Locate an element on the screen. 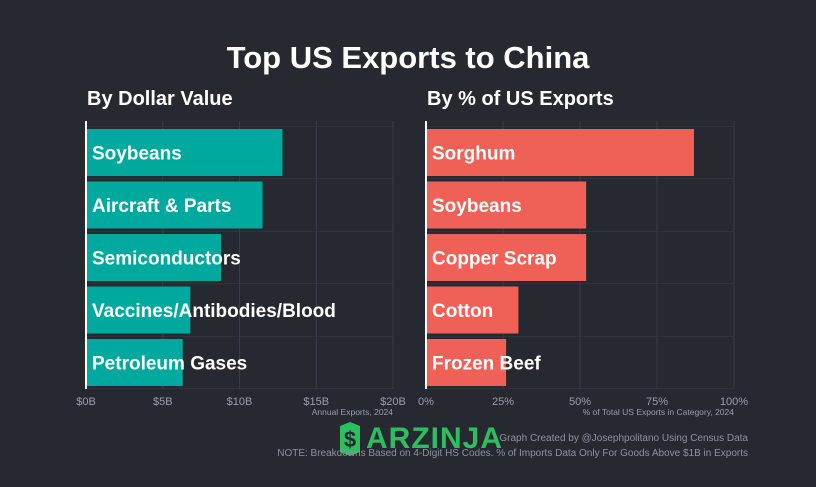  bar-label: Cotton is located at coordinates (462, 311).